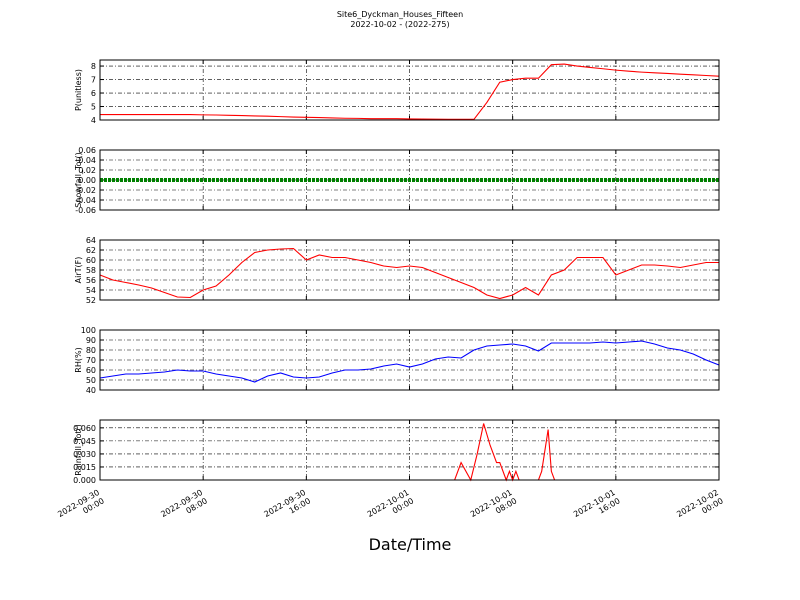 The height and width of the screenshot is (600, 800). Describe the element at coordinates (88, 330) in the screenshot. I see `y-tick-label: 100` at that location.